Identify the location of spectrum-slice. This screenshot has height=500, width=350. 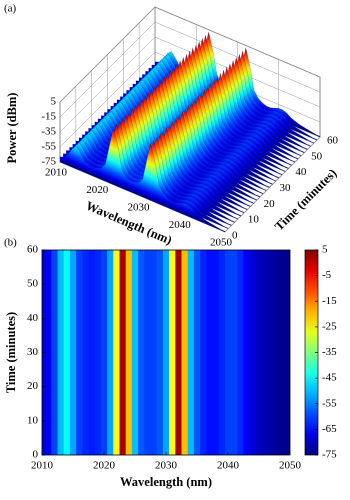
(142, 179).